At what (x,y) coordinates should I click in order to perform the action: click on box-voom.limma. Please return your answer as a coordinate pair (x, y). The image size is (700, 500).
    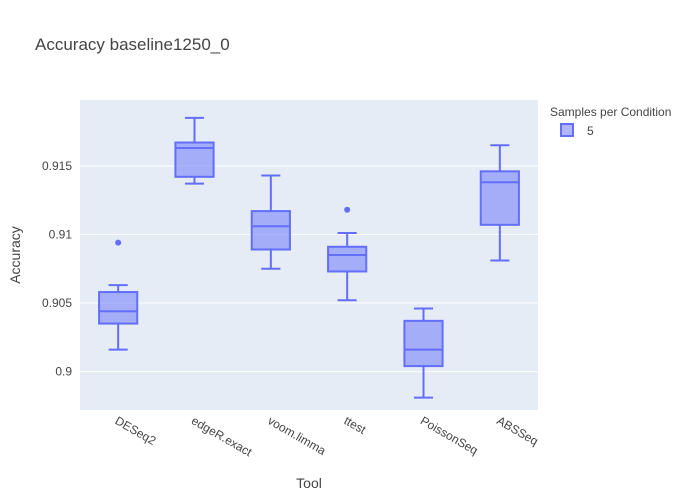
    Looking at the image, I should click on (270, 222).